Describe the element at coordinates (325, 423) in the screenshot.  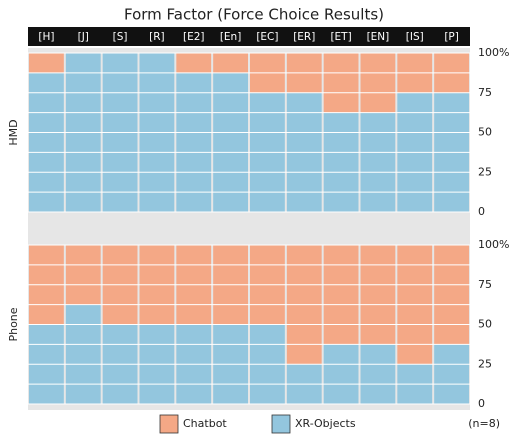
I see `legend-label: XR-Objects` at that location.